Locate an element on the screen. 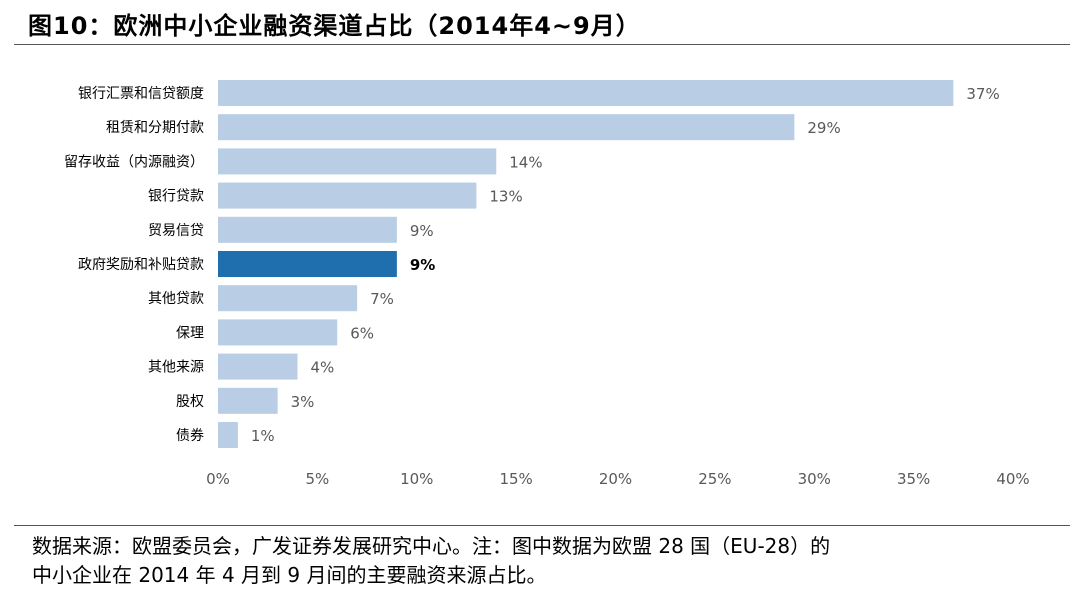  source-divider is located at coordinates (542, 525).